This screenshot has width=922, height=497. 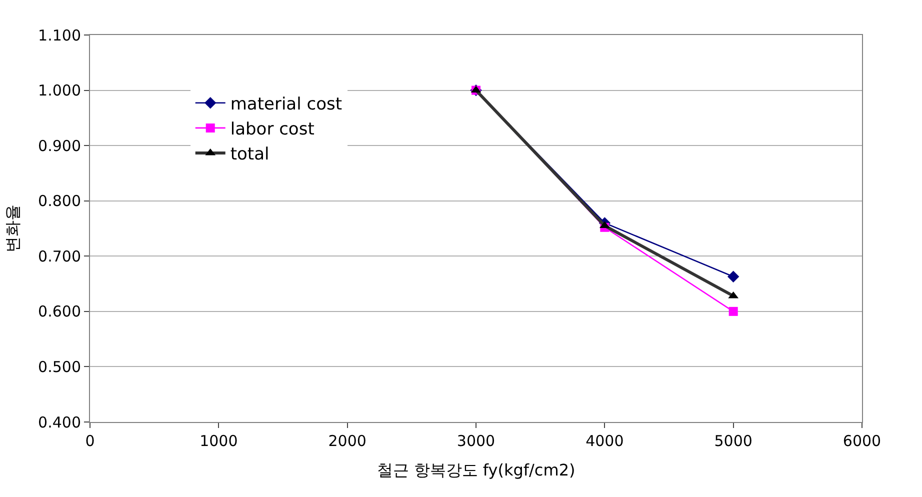 What do you see at coordinates (59, 256) in the screenshot?
I see `y-tick-label: 0.700` at bounding box center [59, 256].